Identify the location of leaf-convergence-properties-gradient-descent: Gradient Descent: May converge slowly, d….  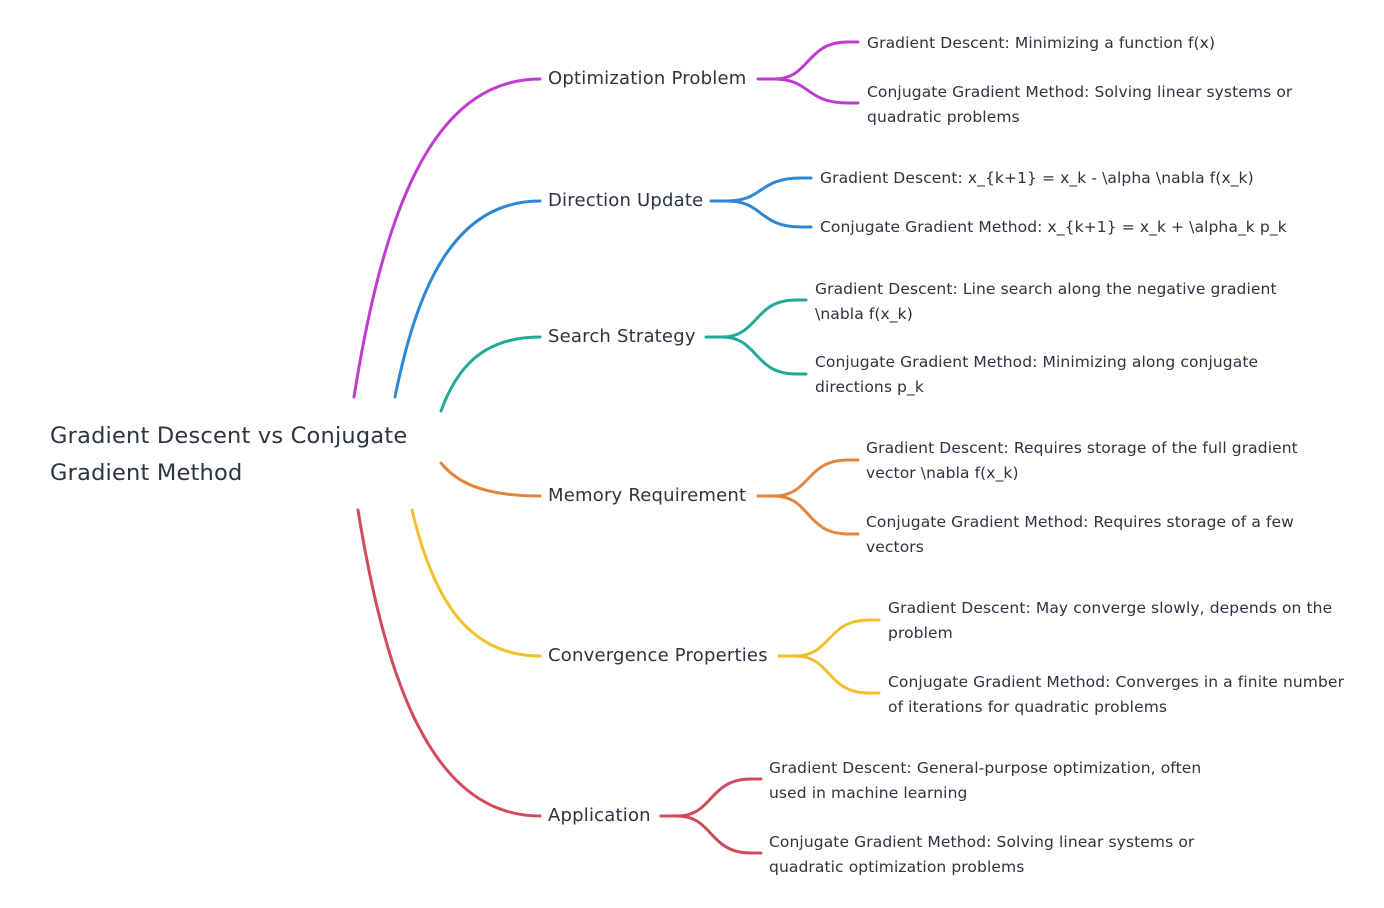
(1110, 620).